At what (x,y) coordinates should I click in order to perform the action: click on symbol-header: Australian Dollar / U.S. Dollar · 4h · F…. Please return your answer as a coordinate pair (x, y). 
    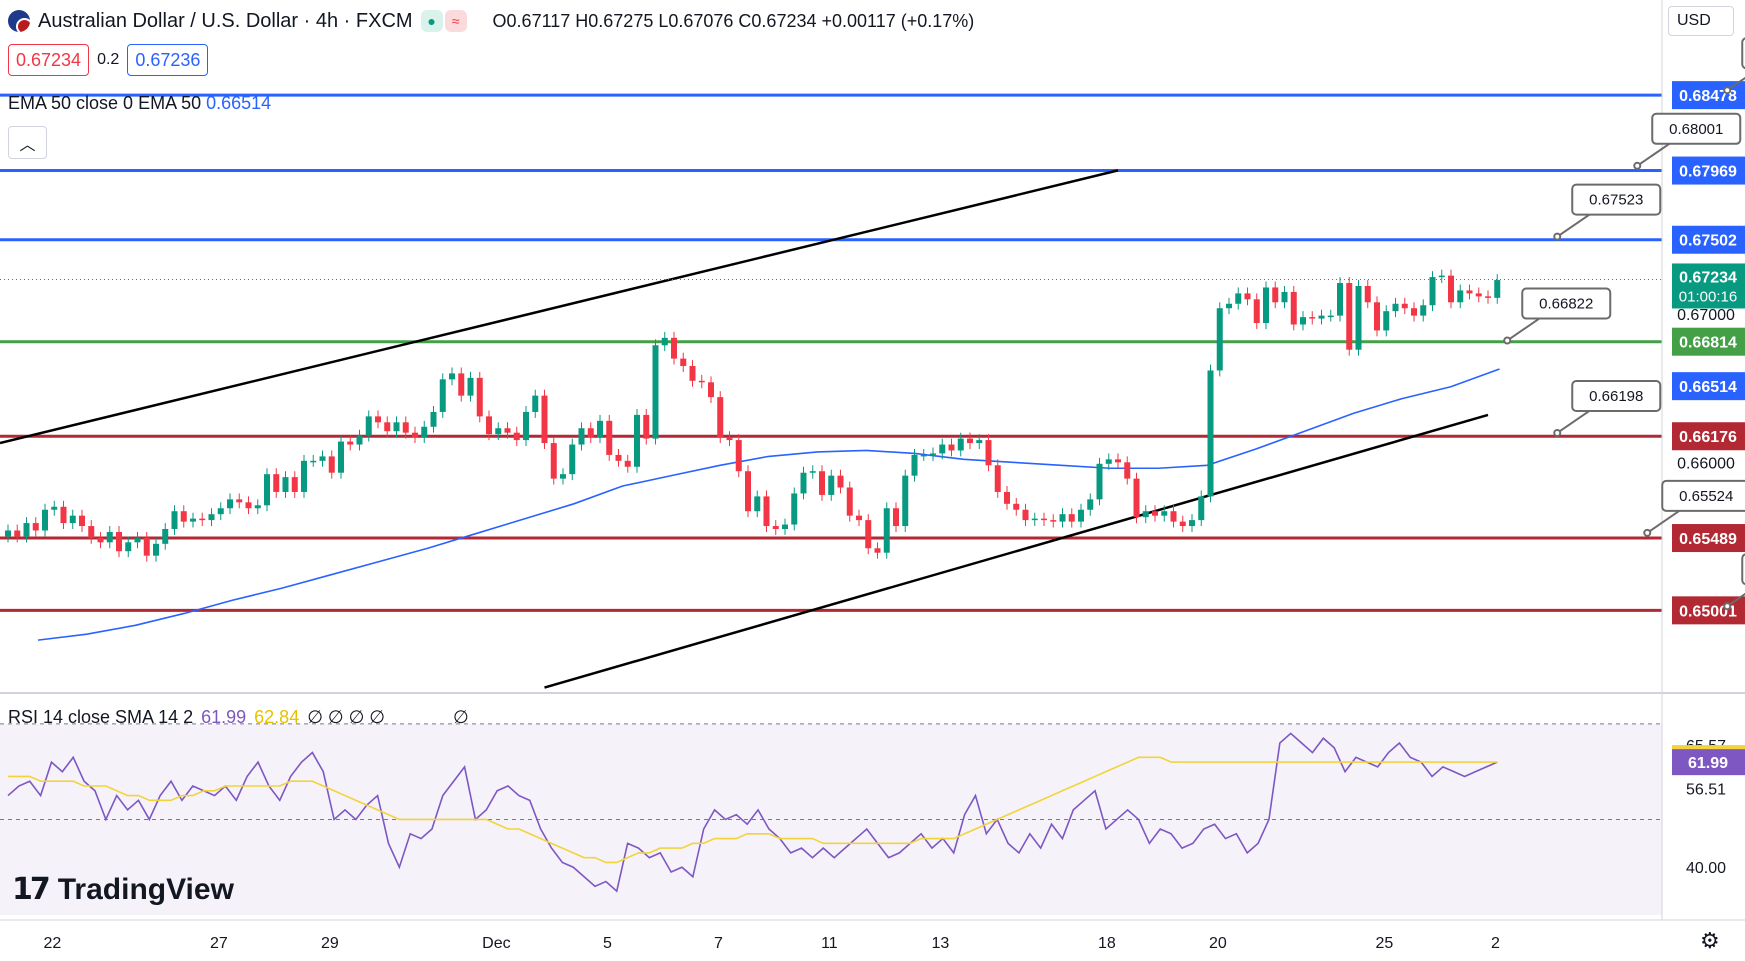
    Looking at the image, I should click on (491, 21).